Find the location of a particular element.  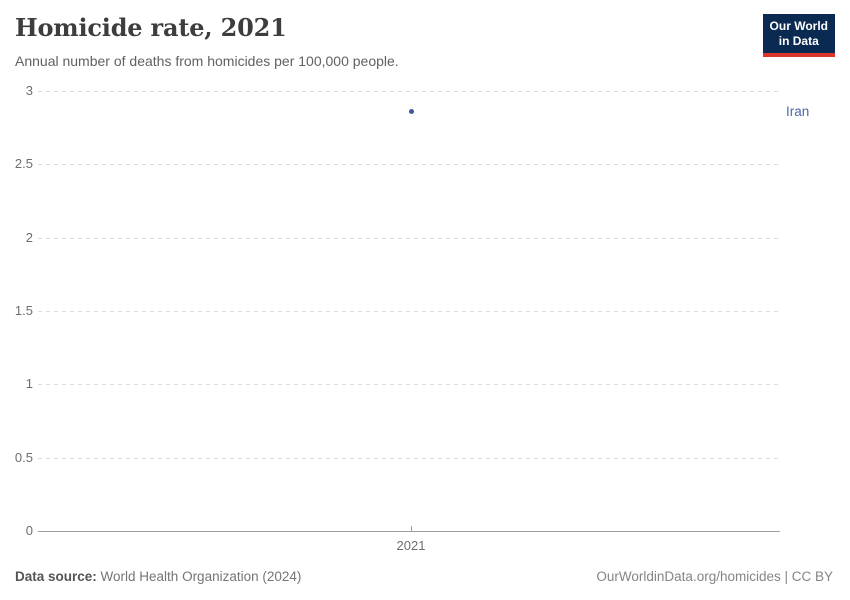

y-axis-tick-label: 0 is located at coordinates (29, 530).